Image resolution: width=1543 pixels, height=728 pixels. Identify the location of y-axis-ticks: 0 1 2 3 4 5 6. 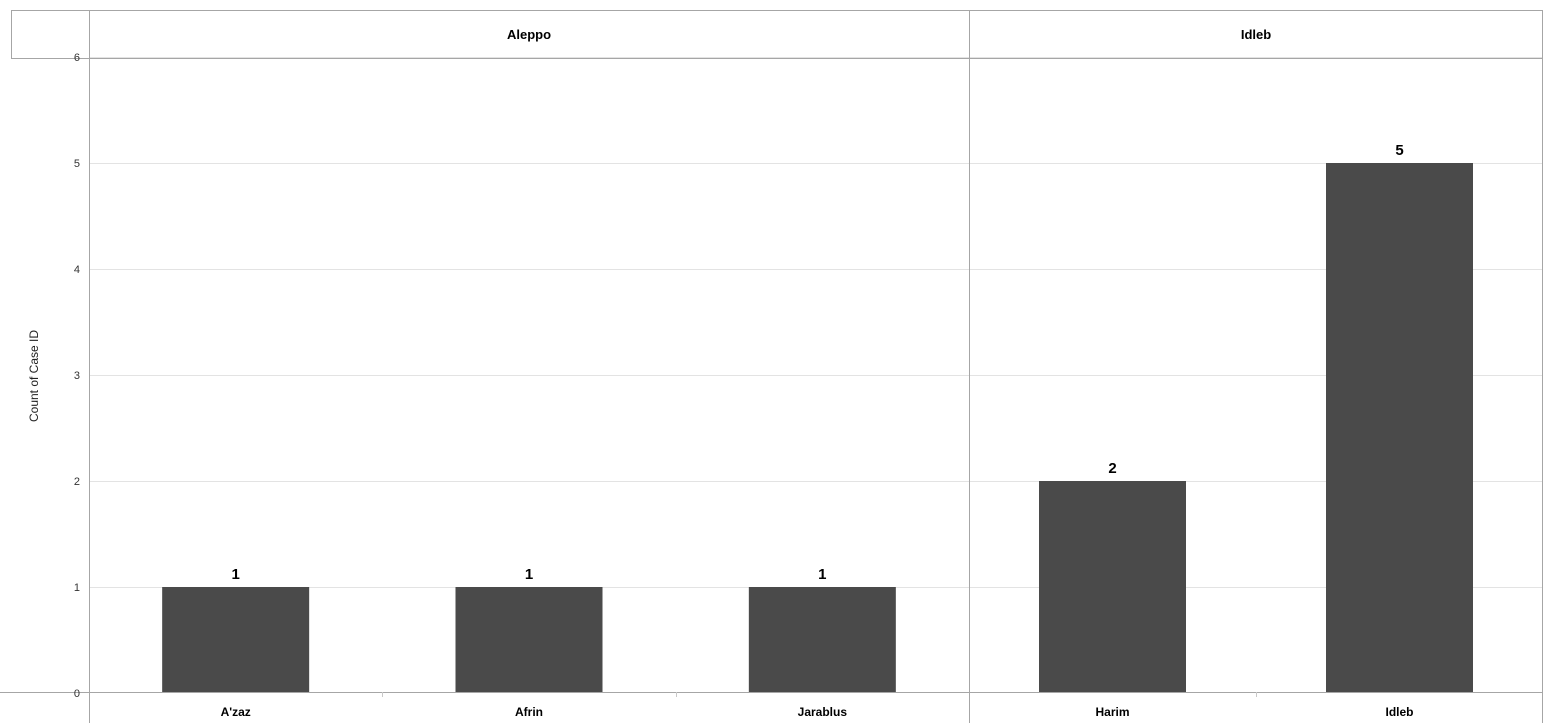
(77, 376).